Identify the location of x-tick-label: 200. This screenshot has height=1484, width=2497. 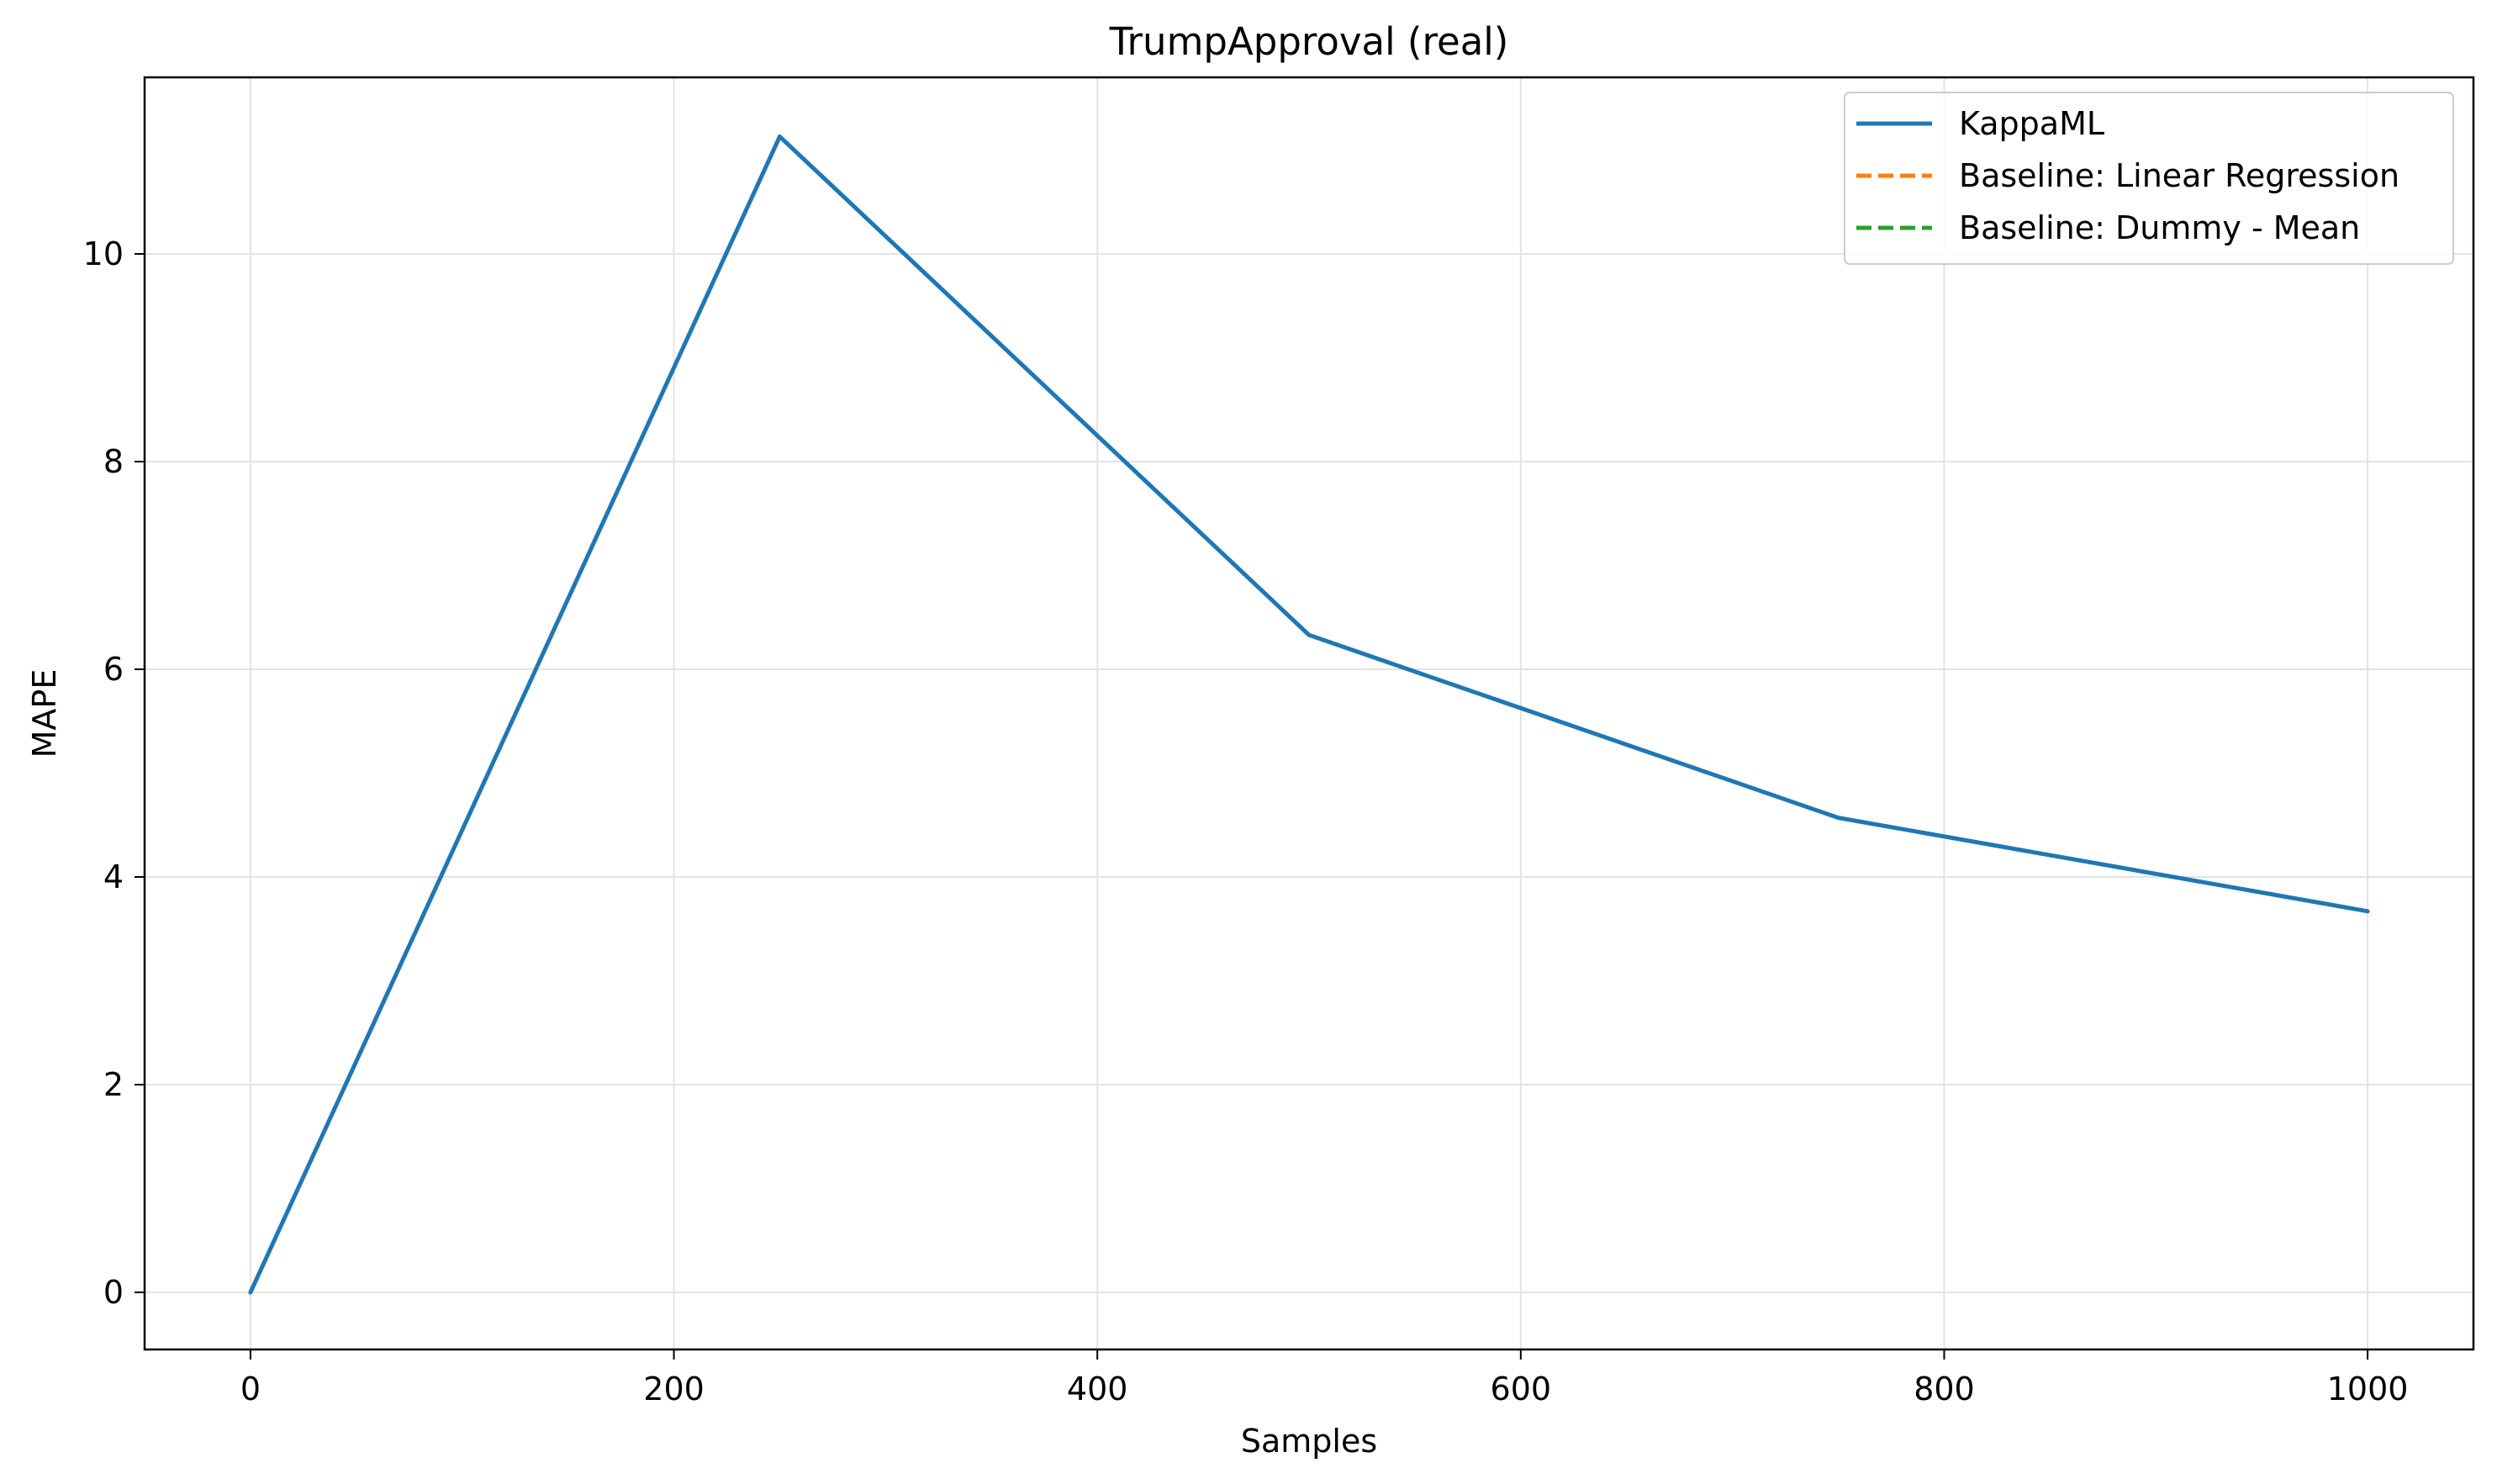
(674, 1388).